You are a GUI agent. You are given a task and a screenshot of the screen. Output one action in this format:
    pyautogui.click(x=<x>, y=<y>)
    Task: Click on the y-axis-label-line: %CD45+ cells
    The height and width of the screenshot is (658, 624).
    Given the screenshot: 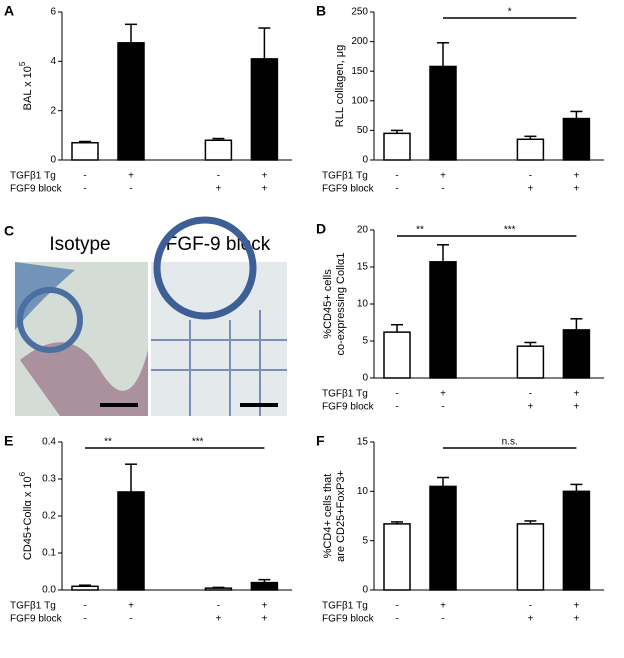 What is the action you would take?
    pyautogui.click(x=328, y=304)
    